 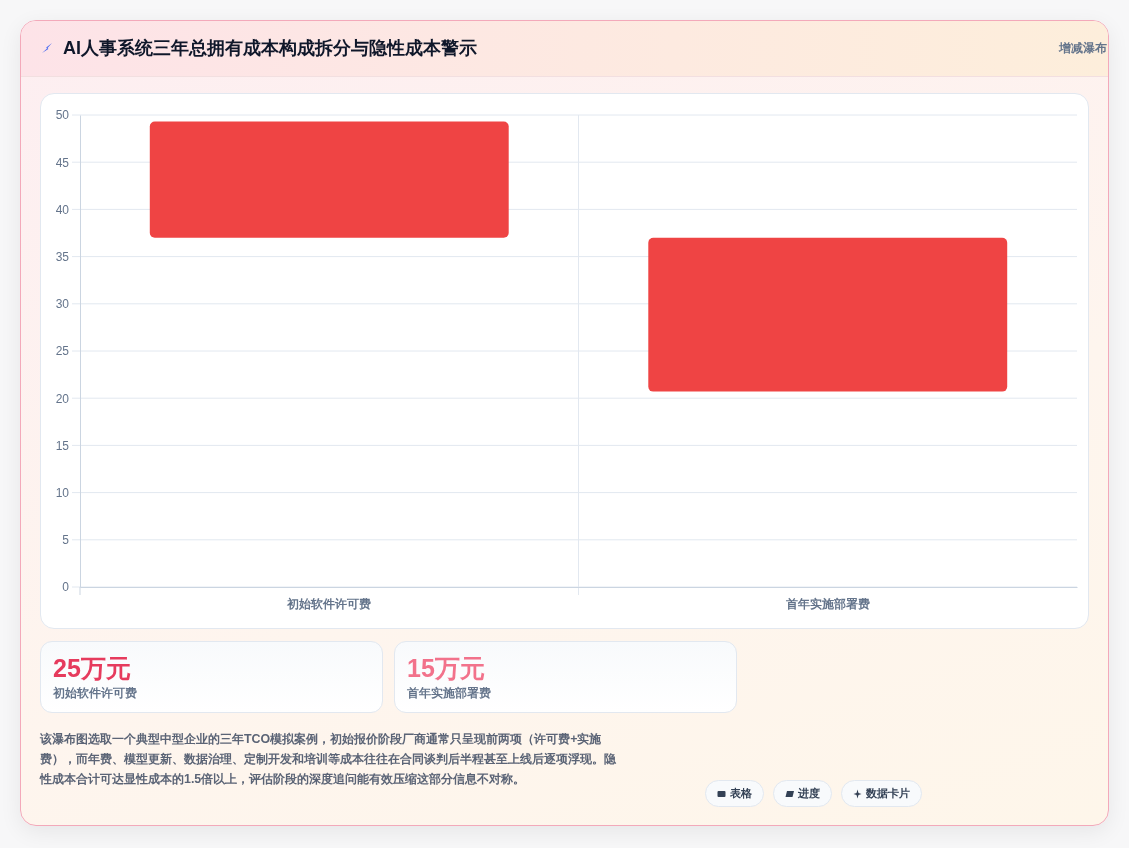 What do you see at coordinates (62, 492) in the screenshot?
I see `y-tick-label: 10` at bounding box center [62, 492].